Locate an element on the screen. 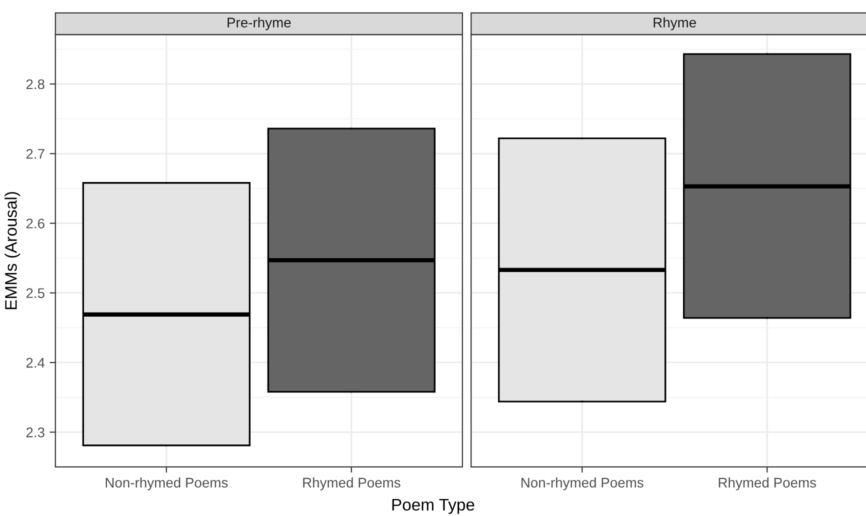 The image size is (866, 516). y-tick-label: 2.8 is located at coordinates (35, 84).